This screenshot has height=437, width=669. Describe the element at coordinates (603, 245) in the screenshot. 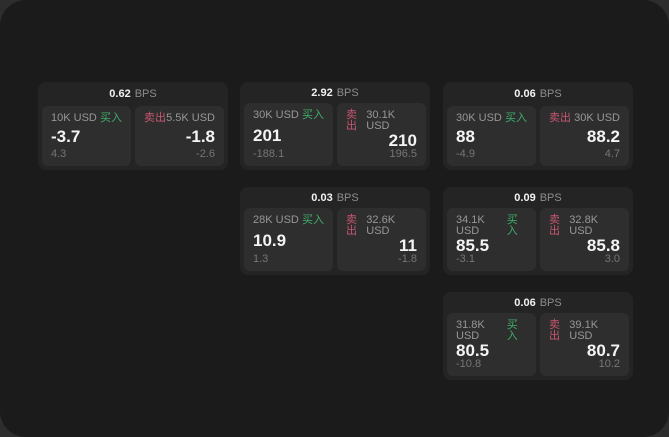

I see `sell-price-value: 85.8` at that location.